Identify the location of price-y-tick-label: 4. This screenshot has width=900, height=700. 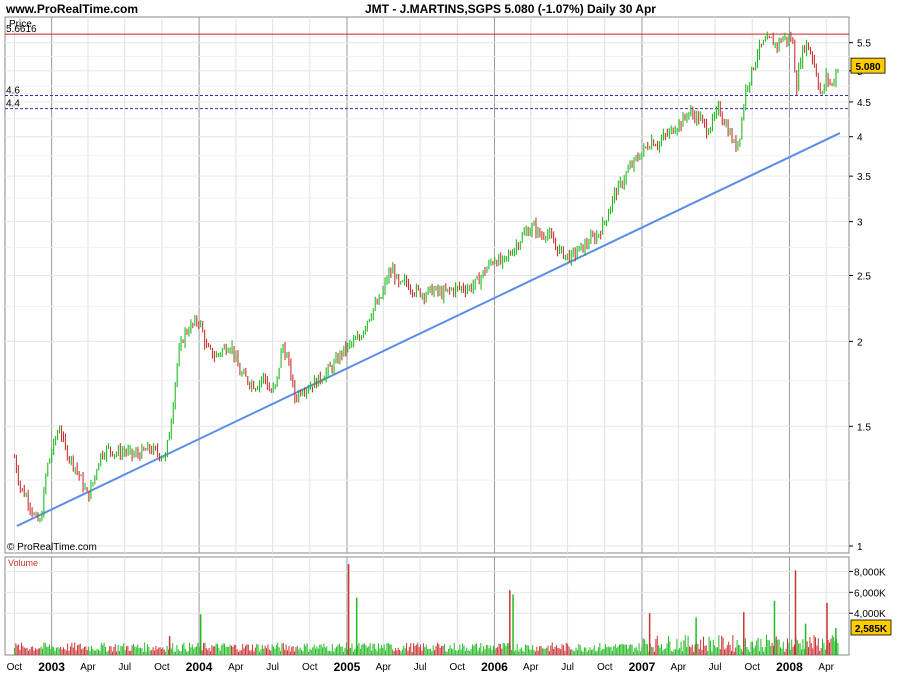
(860, 138).